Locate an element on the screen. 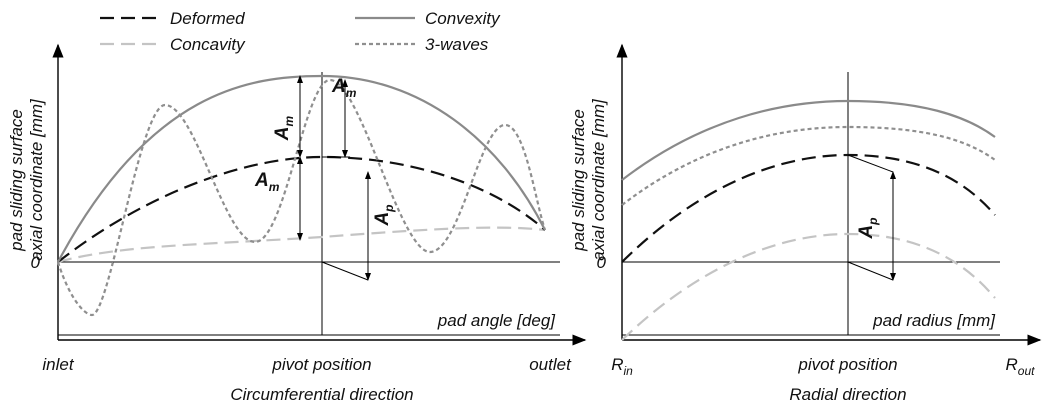 This screenshot has width=1046, height=412. convexity-curve is located at coordinates (808, 140).